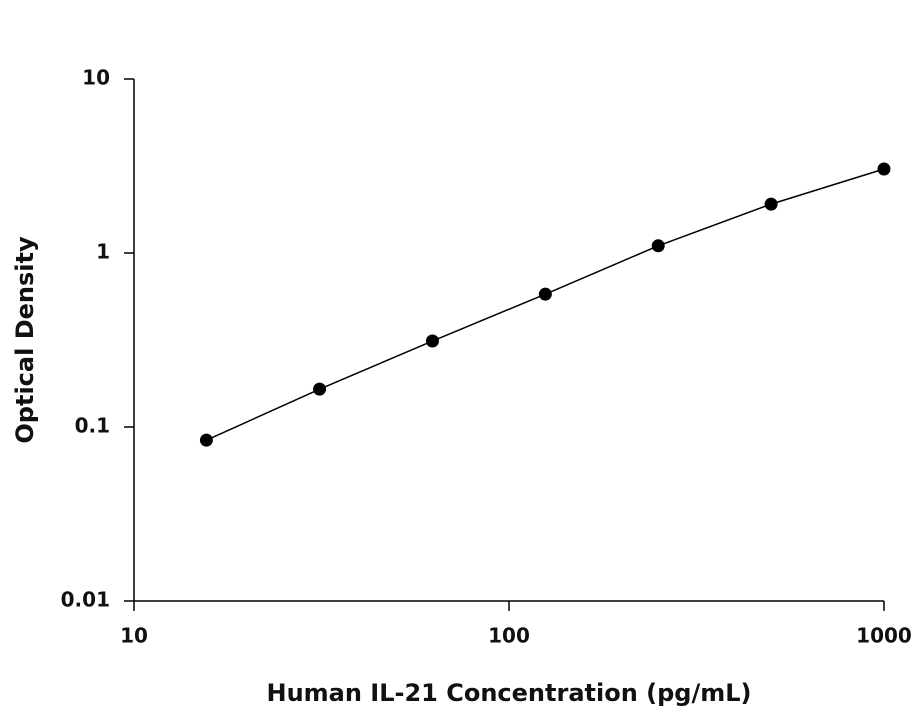  I want to click on y-tick-label: 10, so click(96, 78).